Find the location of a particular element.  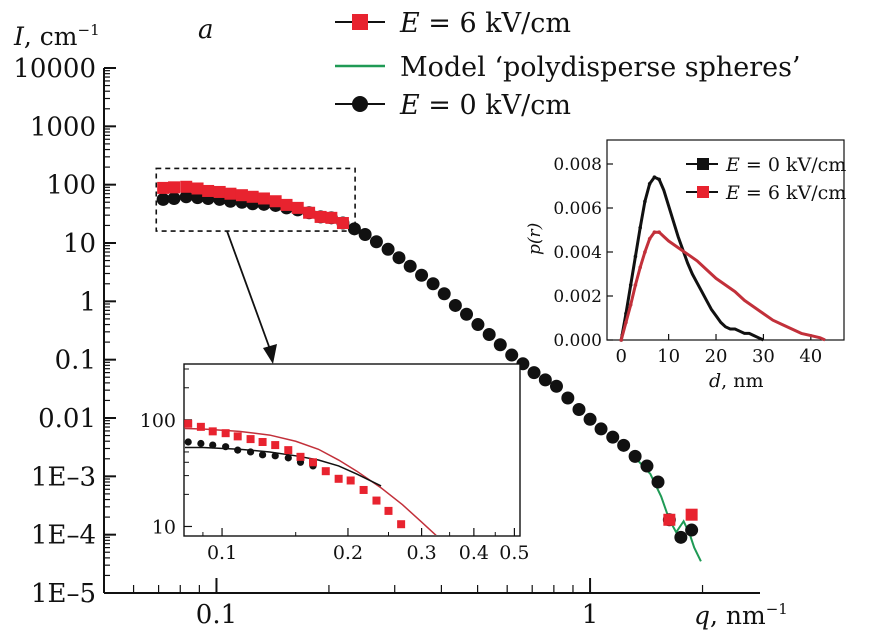

distribution-series is located at coordinates (722, 258).